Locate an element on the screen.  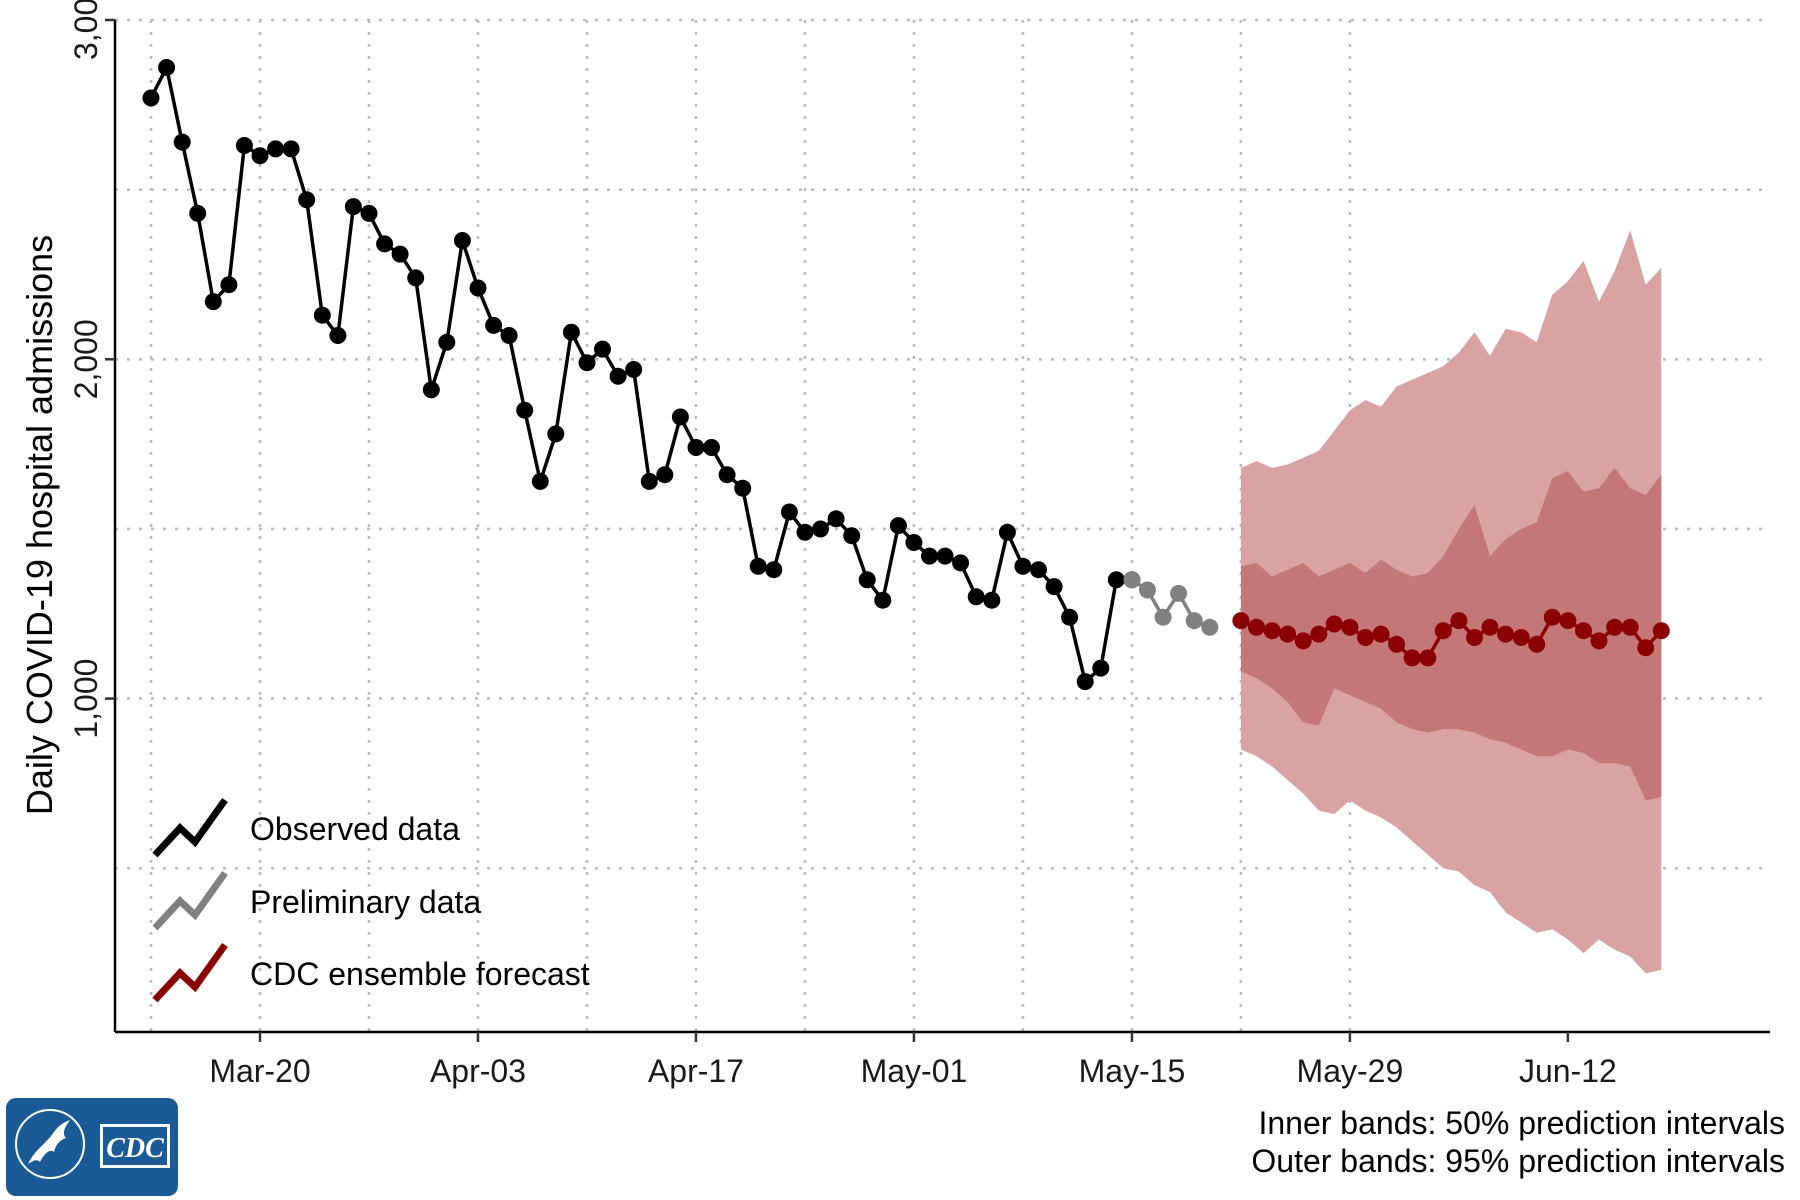
cdc-box-inner is located at coordinates (135, 1146).